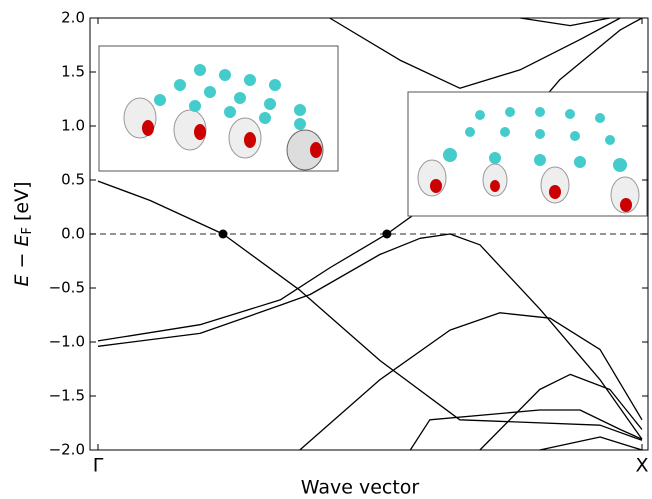 This screenshot has height=499, width=652. Describe the element at coordinates (360, 488) in the screenshot. I see `x-axis-label: Wave vector` at that location.